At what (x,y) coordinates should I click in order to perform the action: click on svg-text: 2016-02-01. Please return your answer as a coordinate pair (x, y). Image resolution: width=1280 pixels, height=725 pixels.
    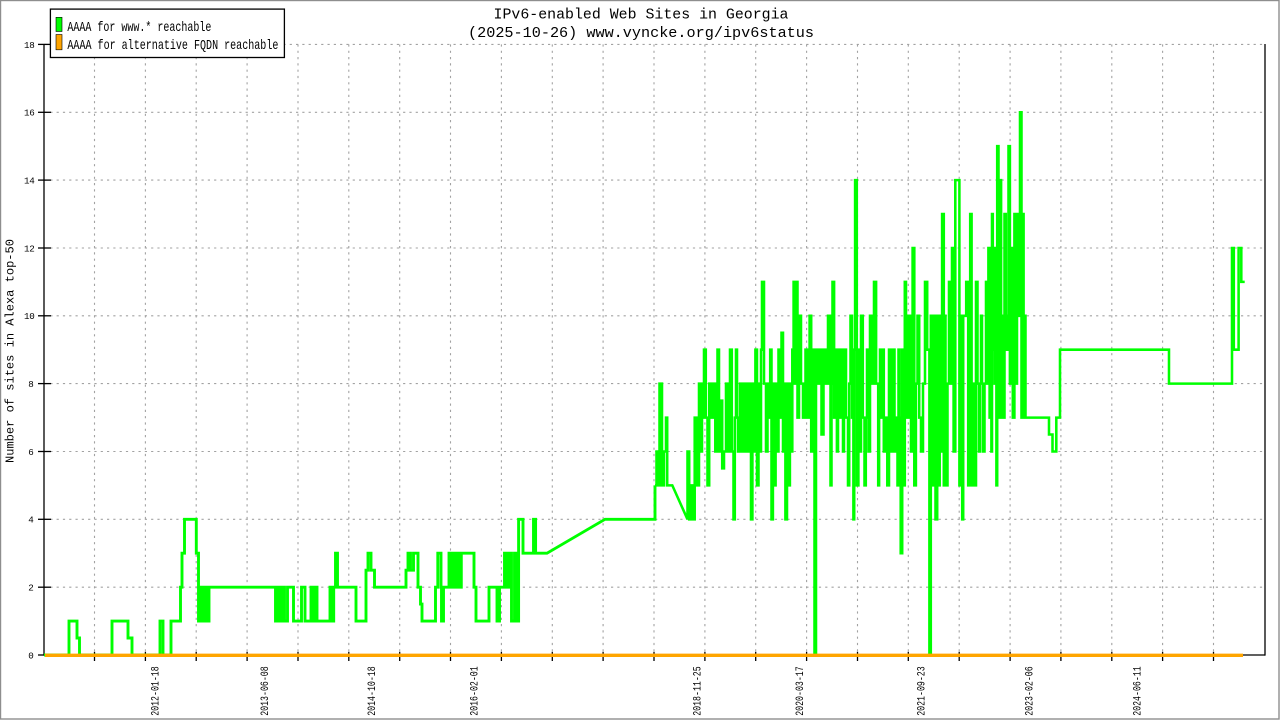
    Looking at the image, I should click on (475, 691).